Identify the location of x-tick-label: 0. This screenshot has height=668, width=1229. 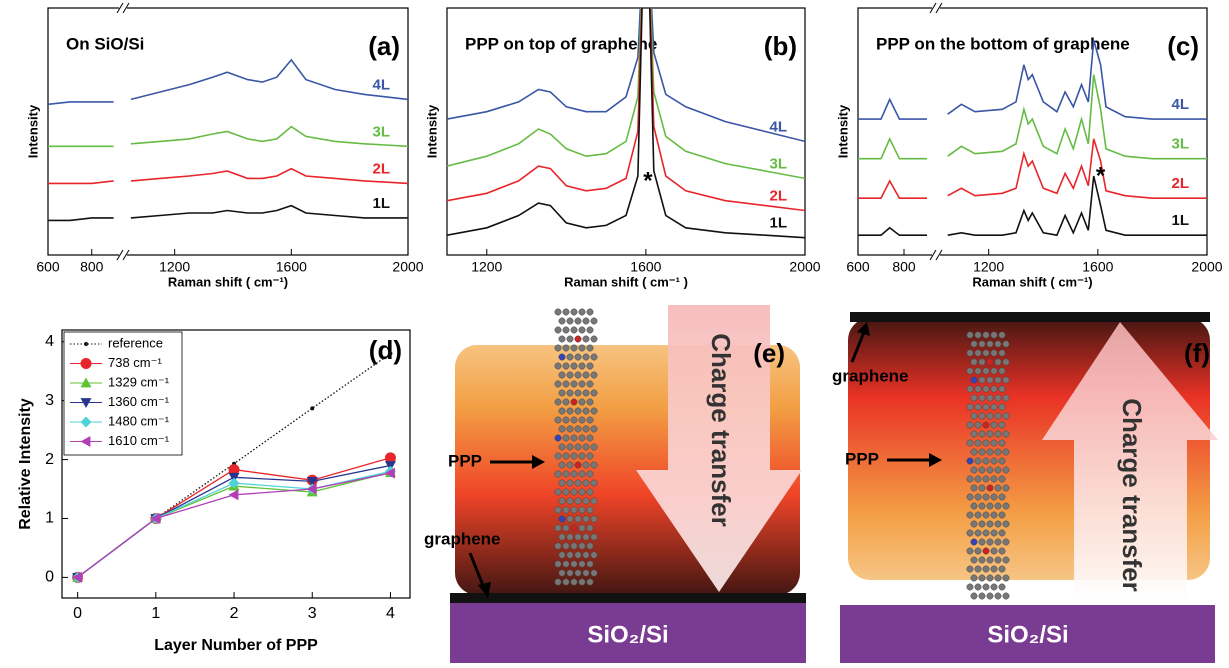
(77, 613).